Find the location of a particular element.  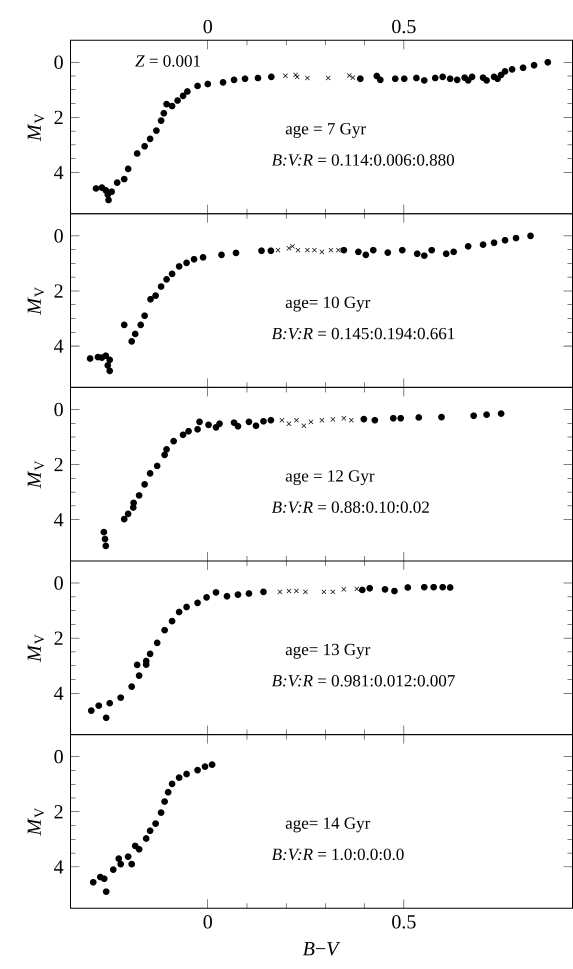

annotation: B:V:R = 0.114:0.006:0.880 is located at coordinates (363, 160).